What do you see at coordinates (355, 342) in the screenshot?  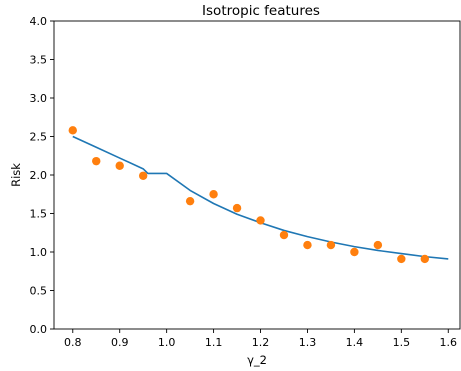 I see `x-tick-label: 1.4` at bounding box center [355, 342].